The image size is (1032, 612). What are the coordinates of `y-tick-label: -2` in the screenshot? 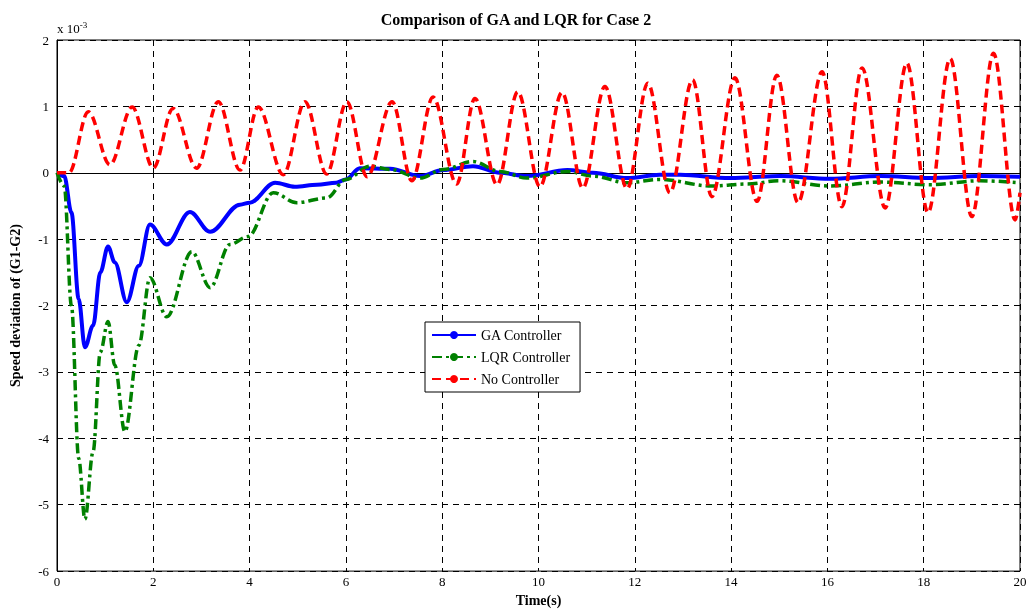 It's located at (43, 306).